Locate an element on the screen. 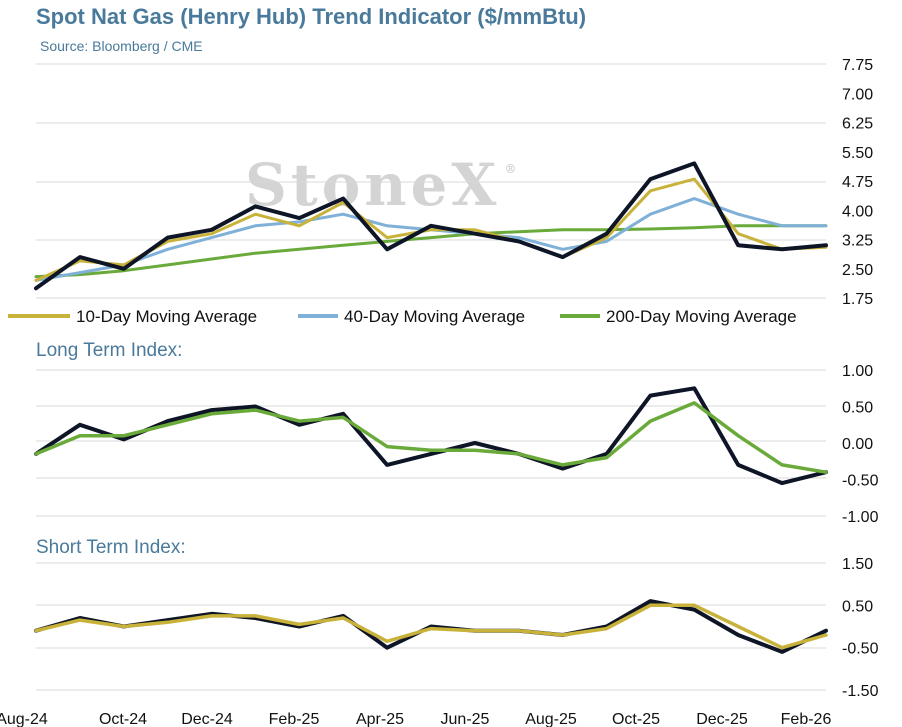  panel1-y-tick-2: 6.25 is located at coordinates (857, 124).